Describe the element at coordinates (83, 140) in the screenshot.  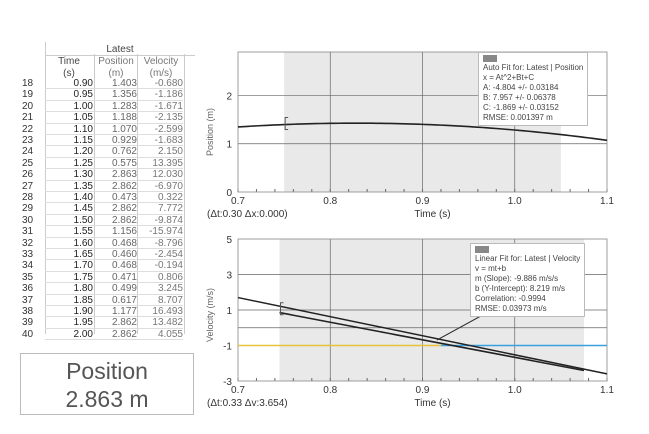
I see `time-cell: 1.15` at that location.